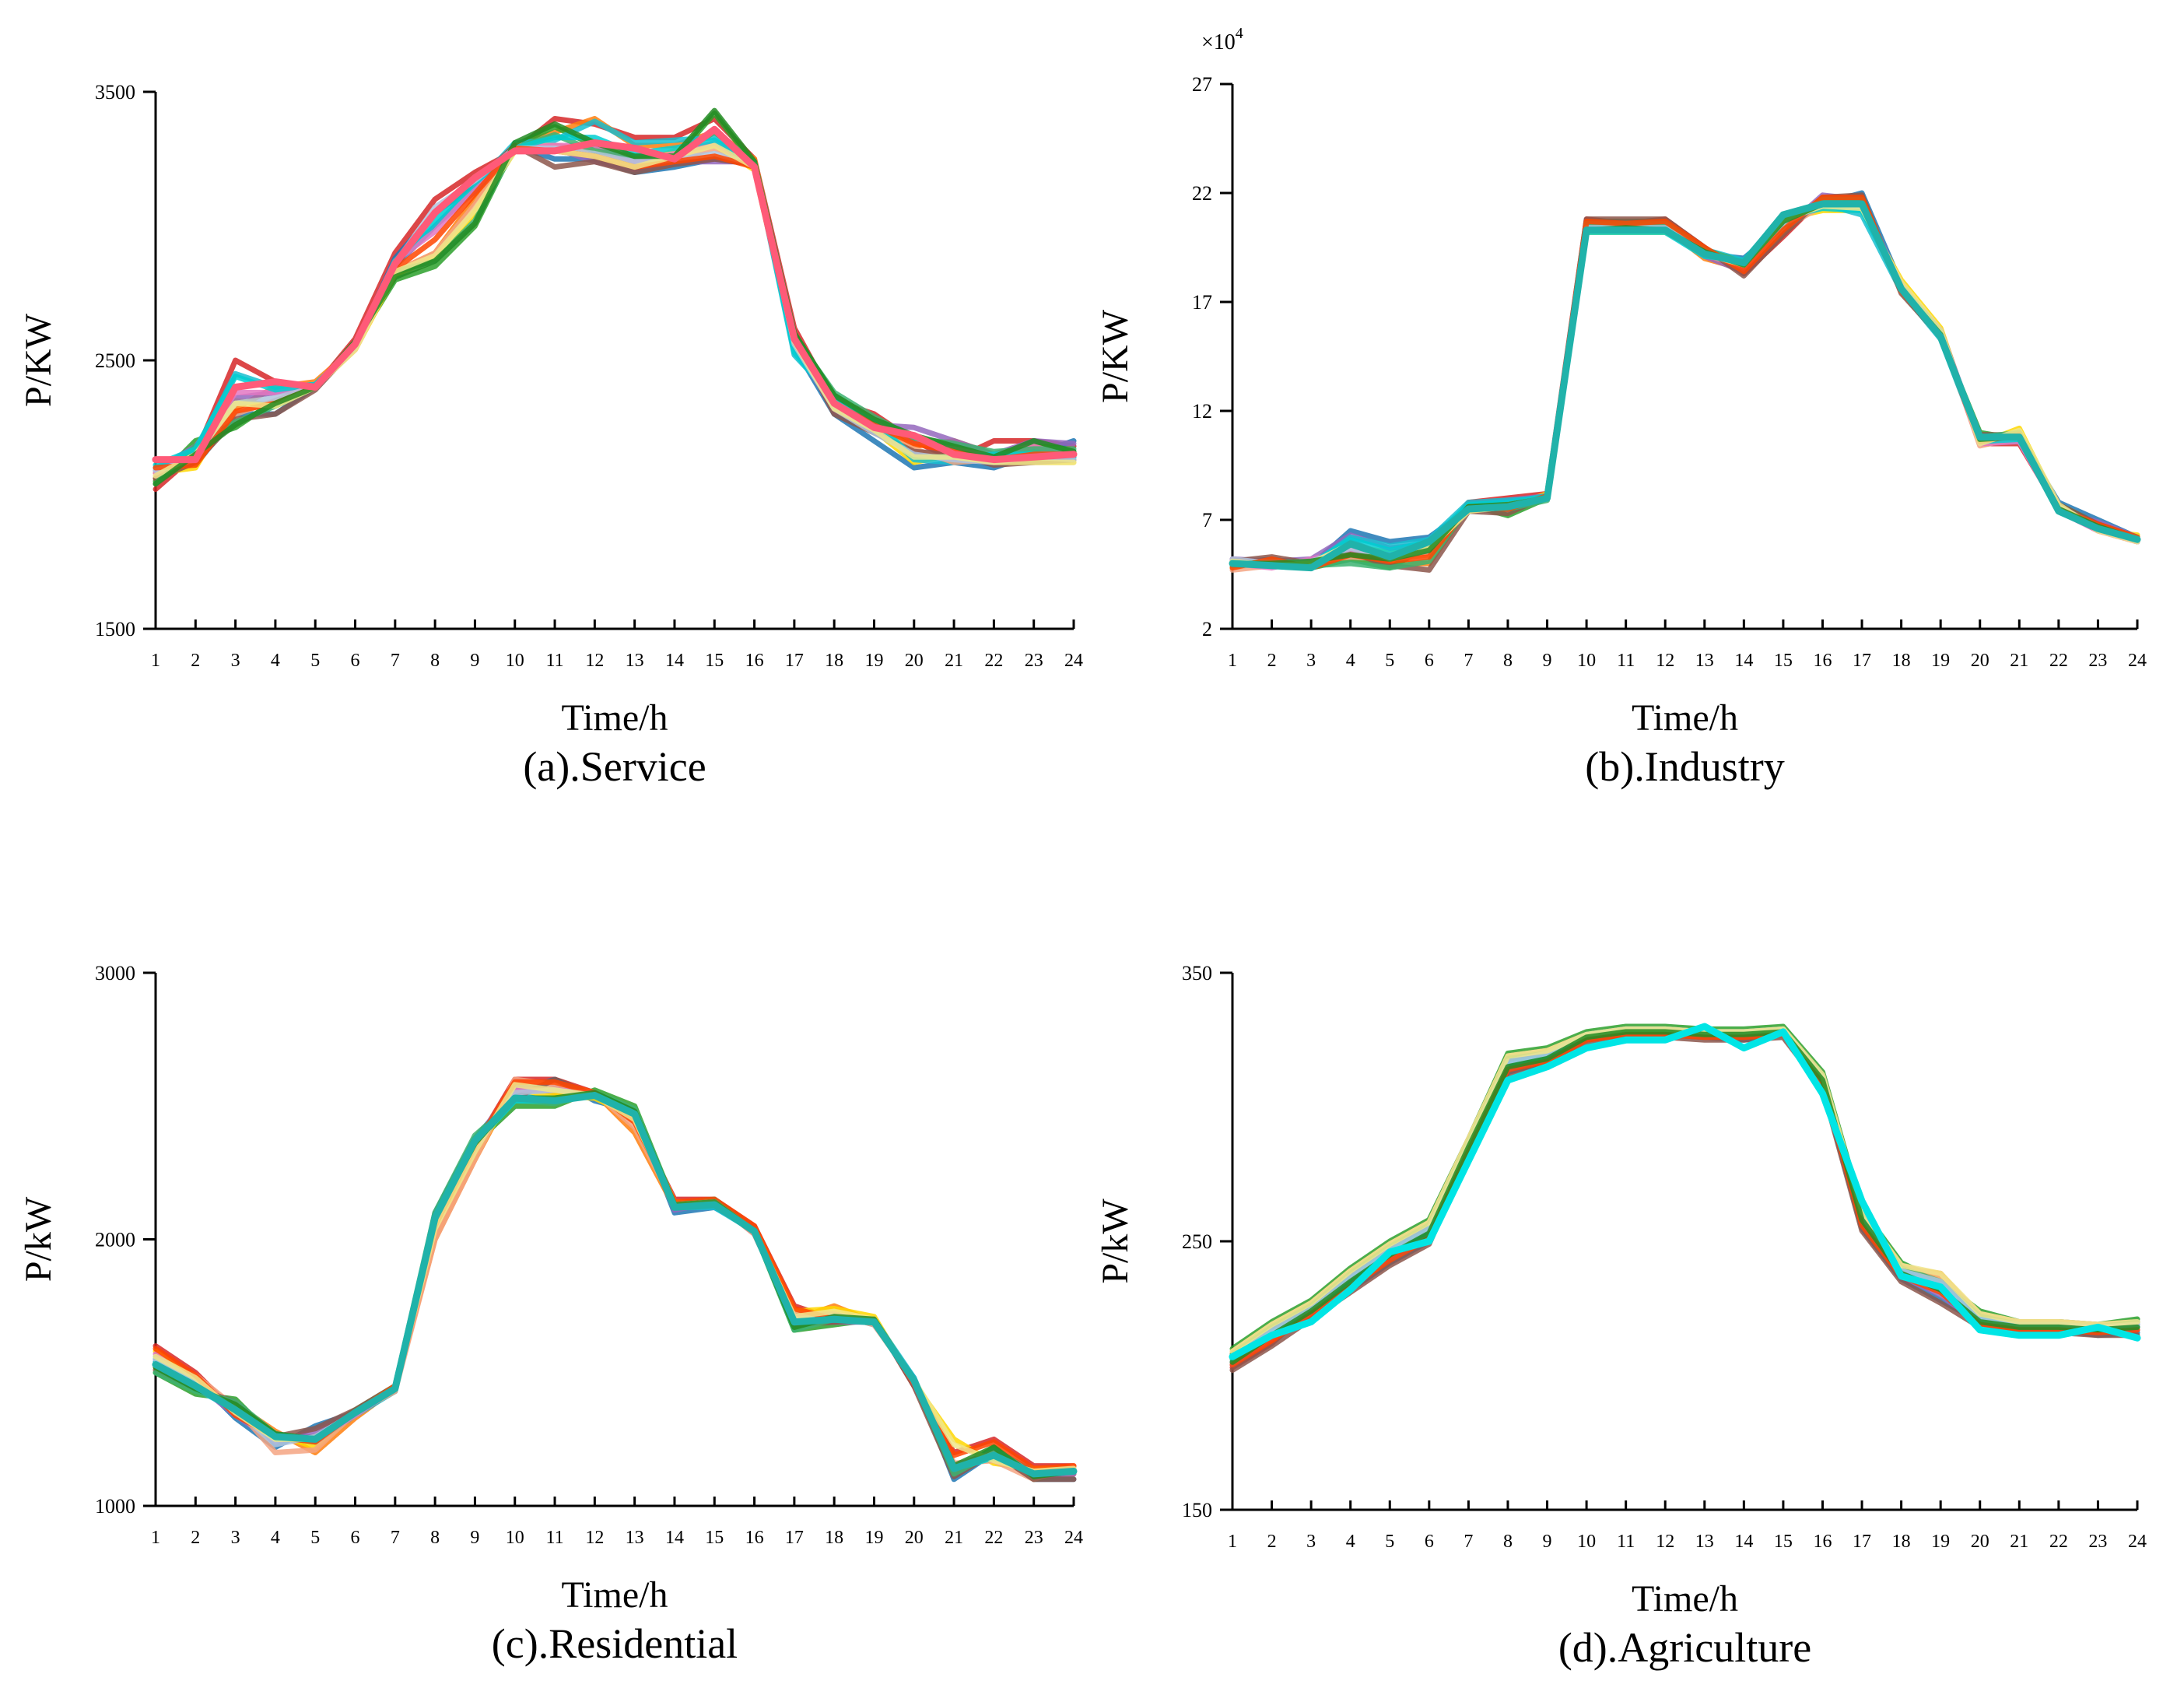  I want to click on x-tick-label: 24, so click(2137, 1542).